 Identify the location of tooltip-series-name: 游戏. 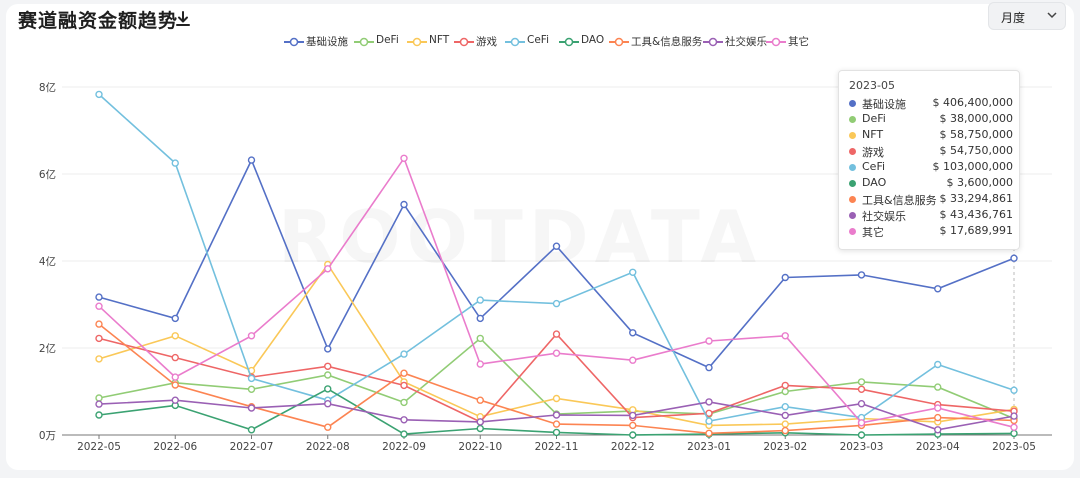
(873, 152).